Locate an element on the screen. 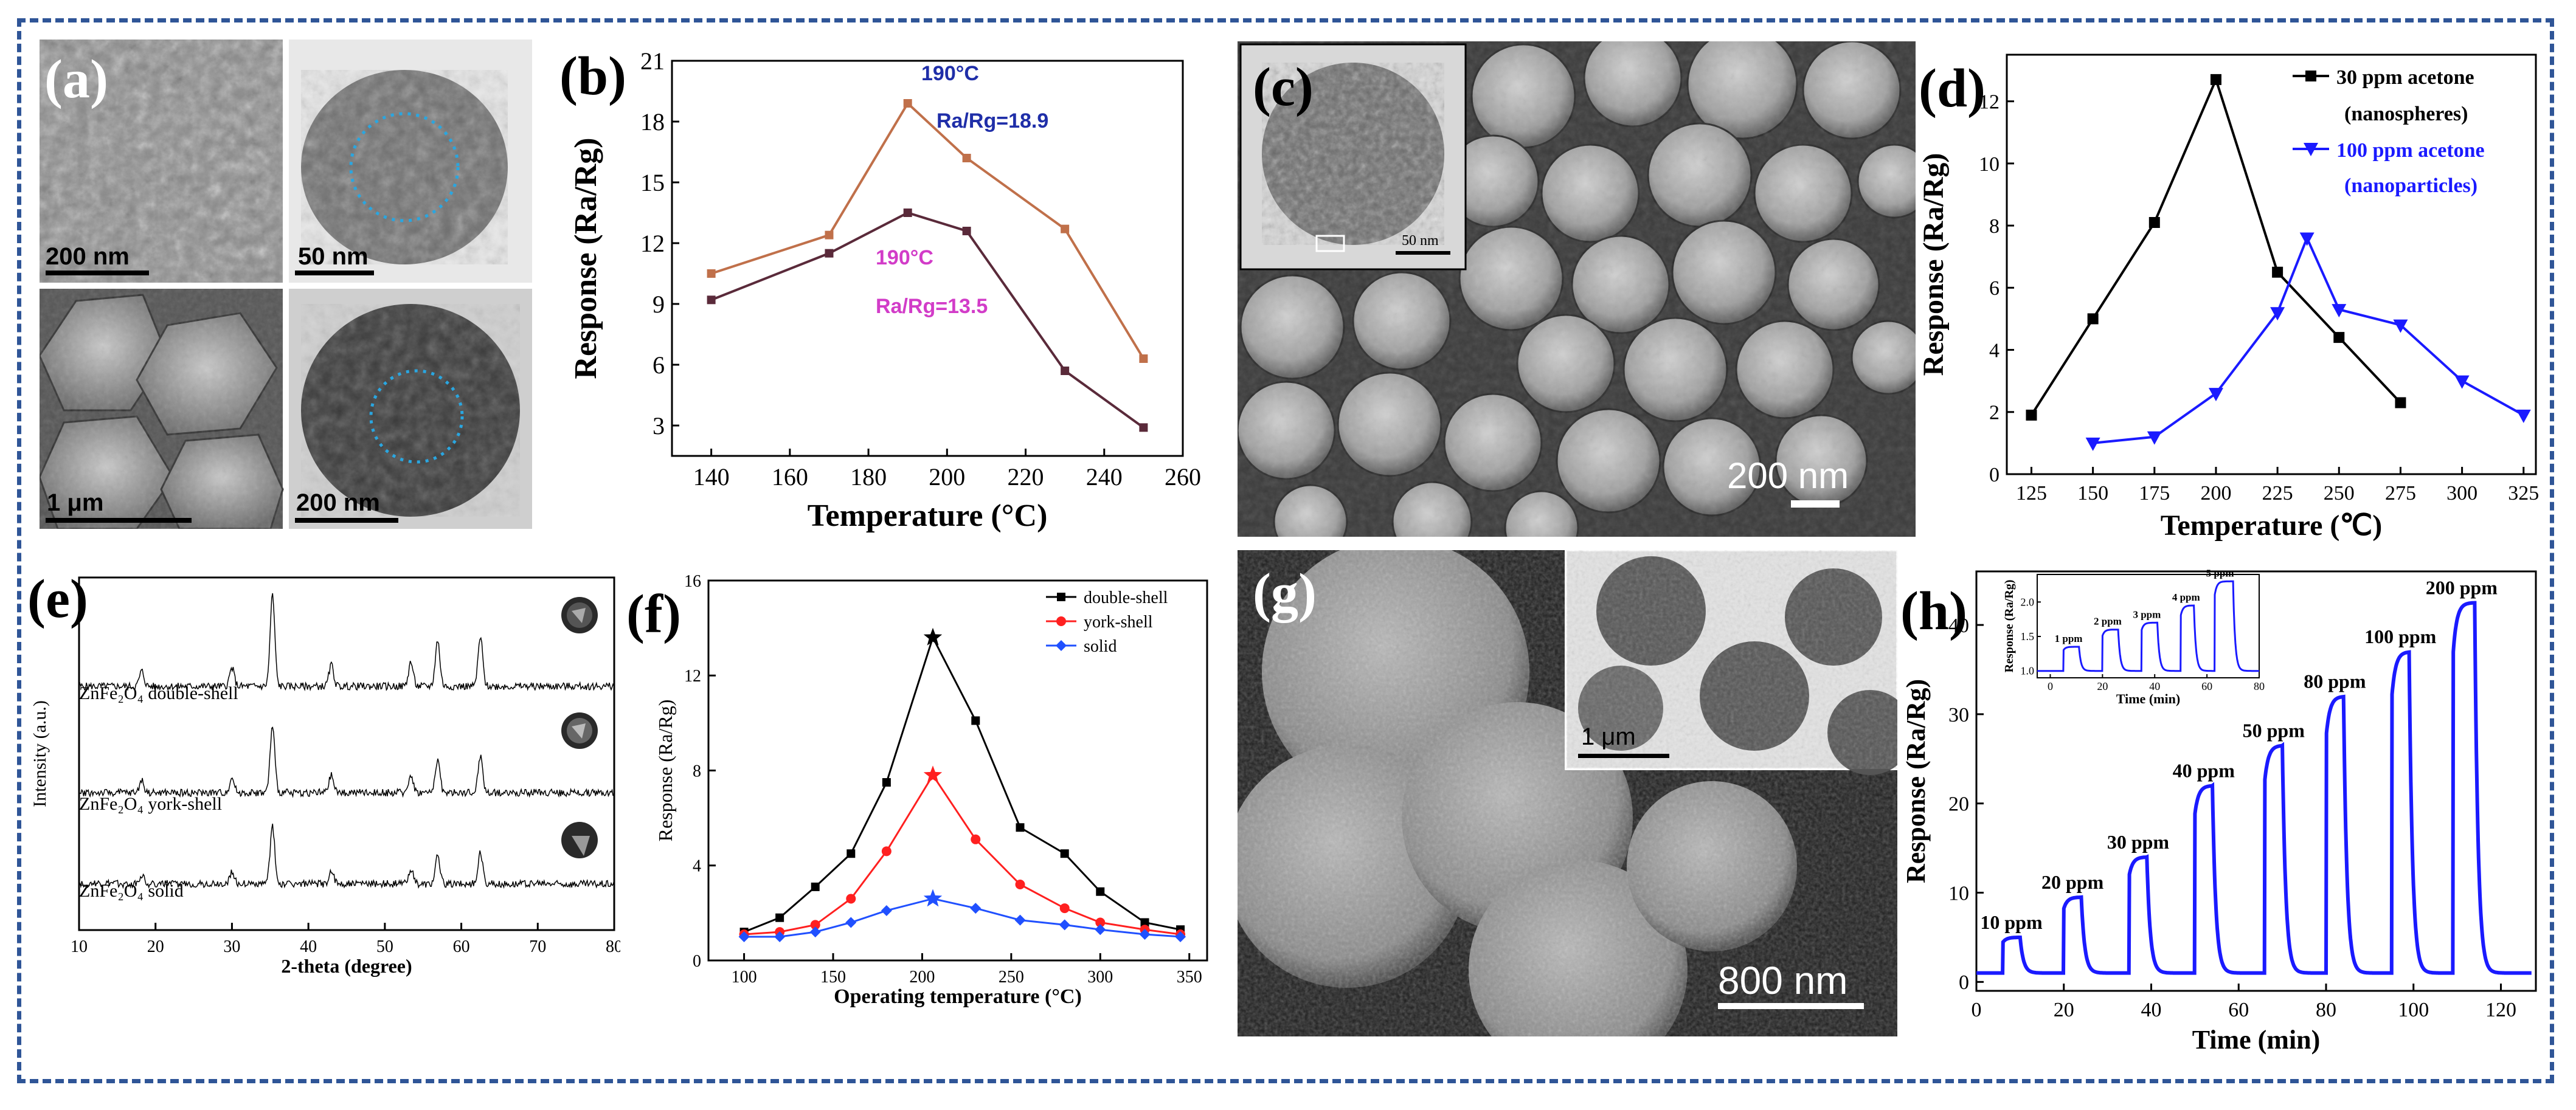 This screenshot has width=2576, height=1110. x-axis-label: Temperature (°C) is located at coordinates (928, 515).